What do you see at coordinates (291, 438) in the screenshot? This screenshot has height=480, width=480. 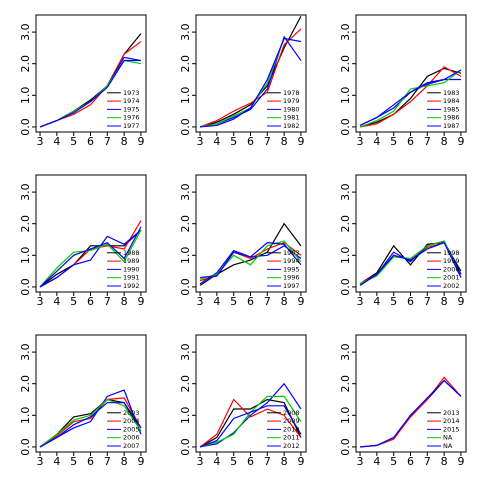 I see `legend-label: 2011` at bounding box center [291, 438].